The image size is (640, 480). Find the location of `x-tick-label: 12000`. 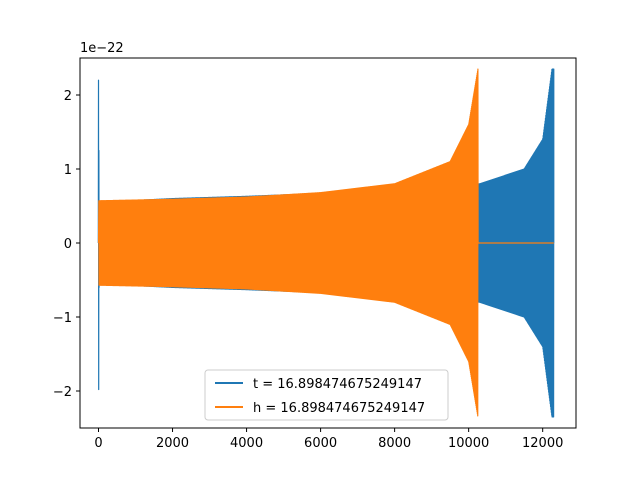

x-tick-label: 12000 is located at coordinates (542, 443).